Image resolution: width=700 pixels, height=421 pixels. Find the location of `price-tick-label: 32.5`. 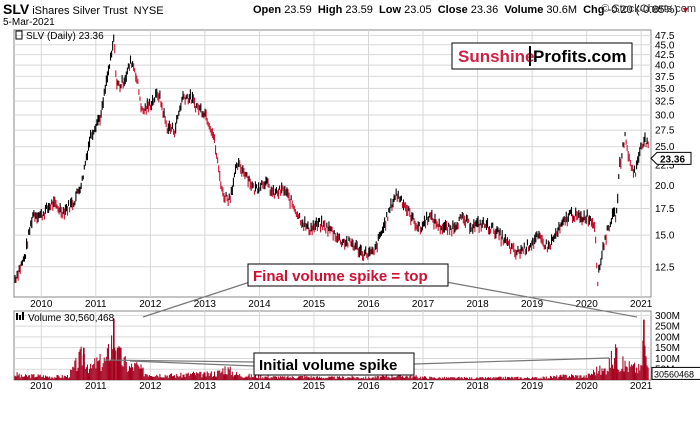

price-tick-label: 32.5 is located at coordinates (665, 102).